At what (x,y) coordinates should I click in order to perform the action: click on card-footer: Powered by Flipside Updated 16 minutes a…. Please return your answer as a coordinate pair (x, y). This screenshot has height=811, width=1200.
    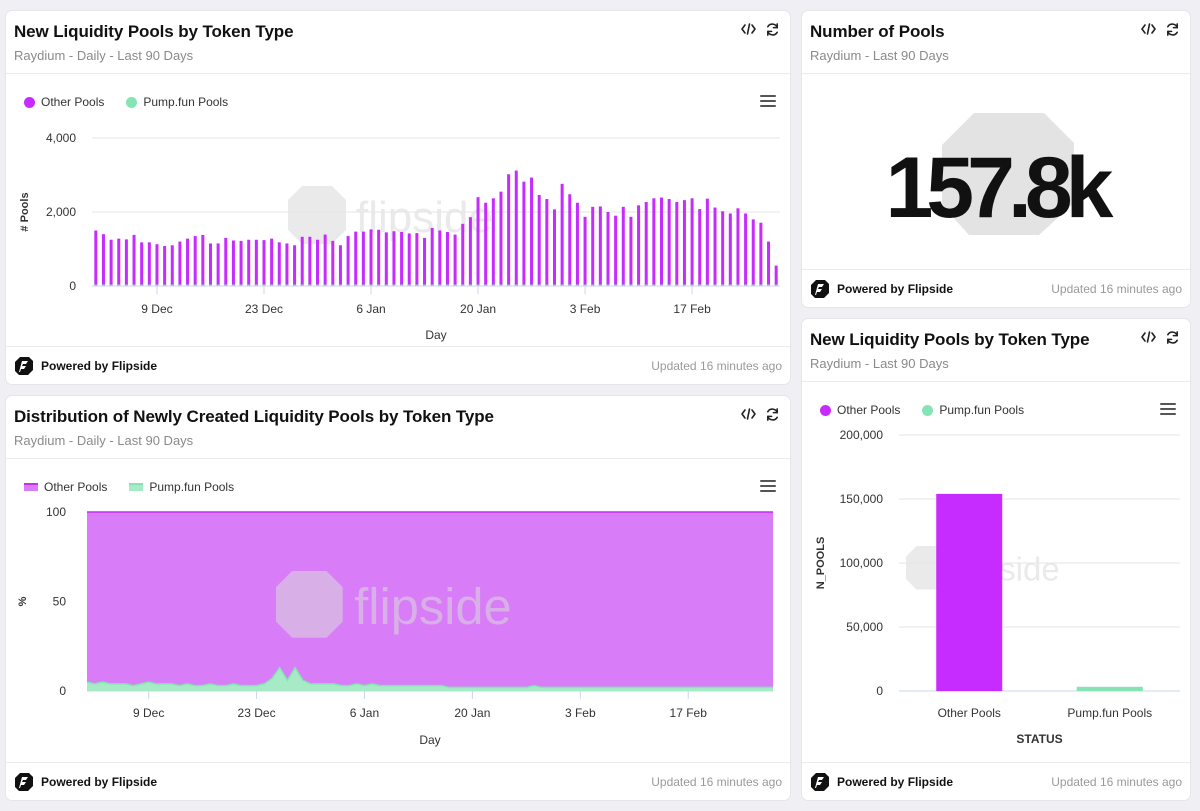
    Looking at the image, I should click on (398, 781).